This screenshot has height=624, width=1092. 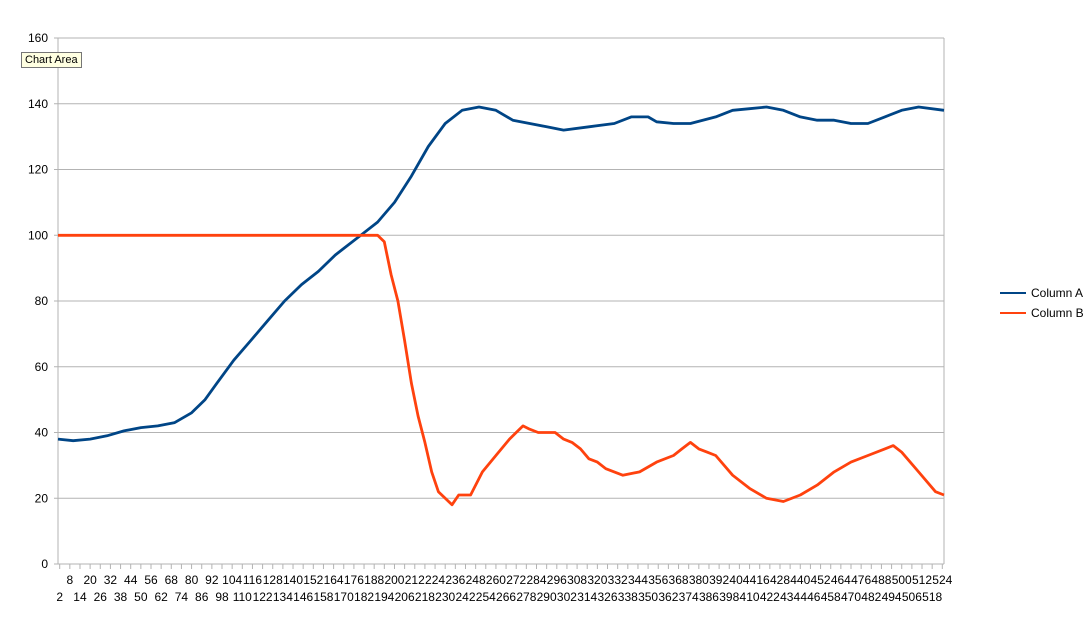 What do you see at coordinates (608, 597) in the screenshot?
I see `x-tick-label-326: 326` at bounding box center [608, 597].